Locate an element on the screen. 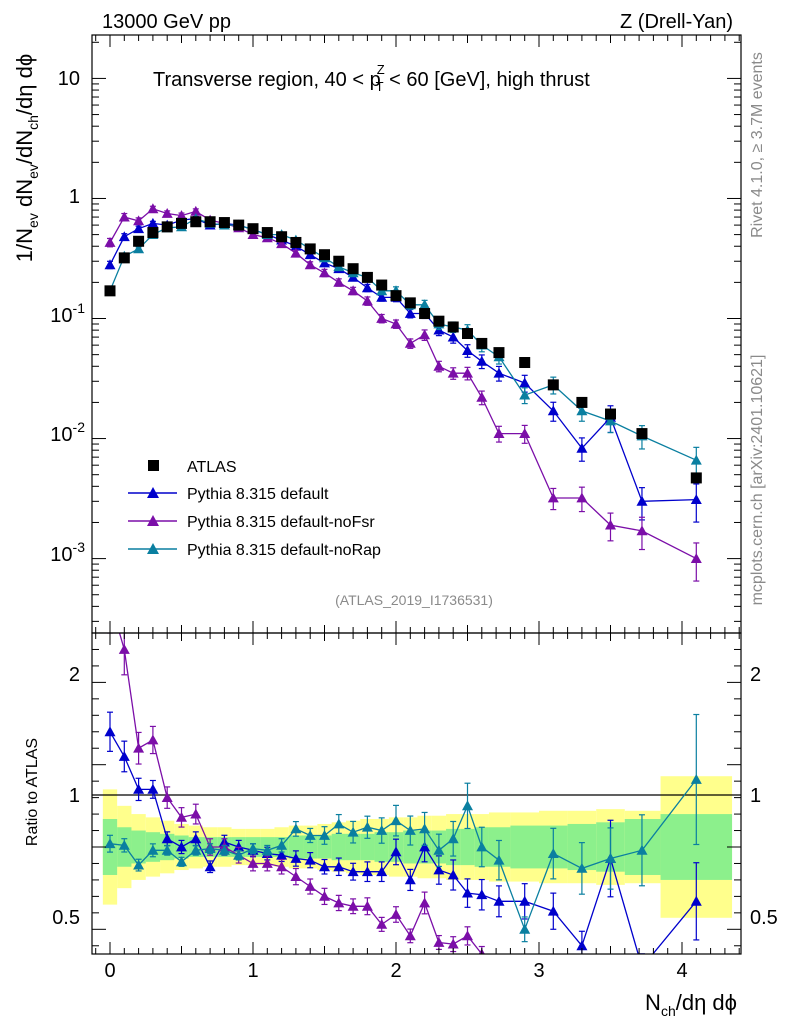 This screenshot has width=786, height=1024. y-tick-label-1e-2: 10⁻² is located at coordinates (67, 432).